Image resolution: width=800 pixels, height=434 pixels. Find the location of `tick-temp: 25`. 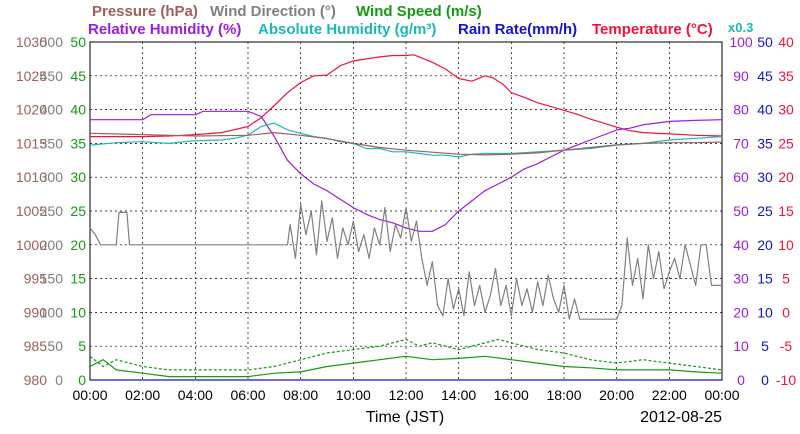

tick-temp: 25 is located at coordinates (786, 143).